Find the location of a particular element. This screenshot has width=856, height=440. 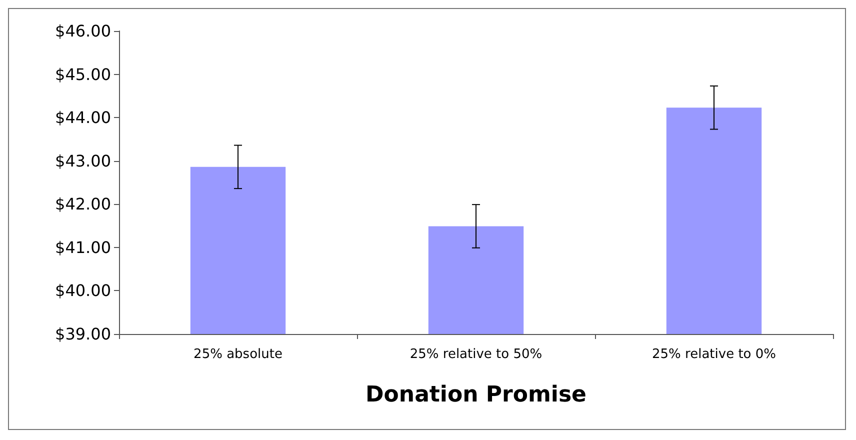

y-tick-label: $40.00 is located at coordinates (83, 290).